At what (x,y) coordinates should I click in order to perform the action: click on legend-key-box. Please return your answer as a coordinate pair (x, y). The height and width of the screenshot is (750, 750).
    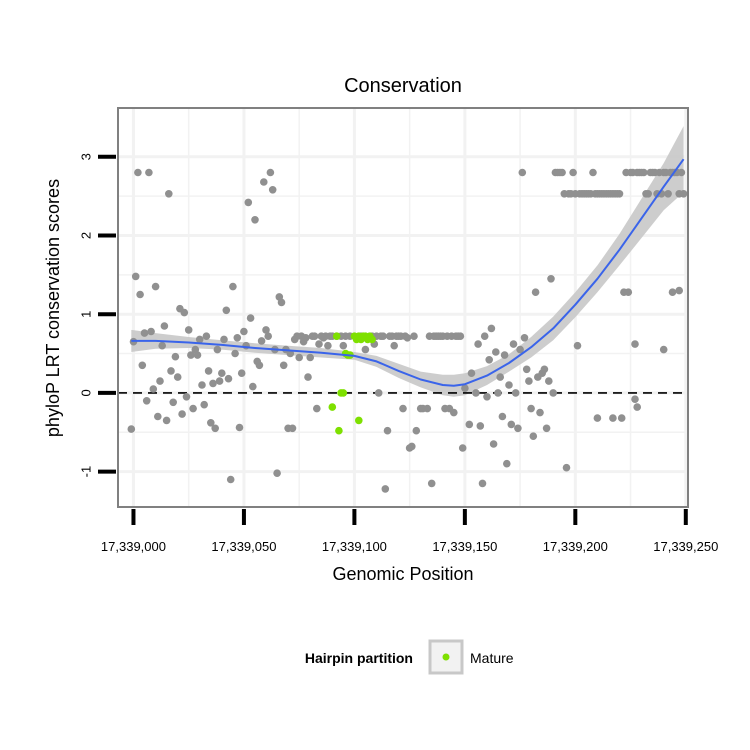
    Looking at the image, I should click on (446, 657).